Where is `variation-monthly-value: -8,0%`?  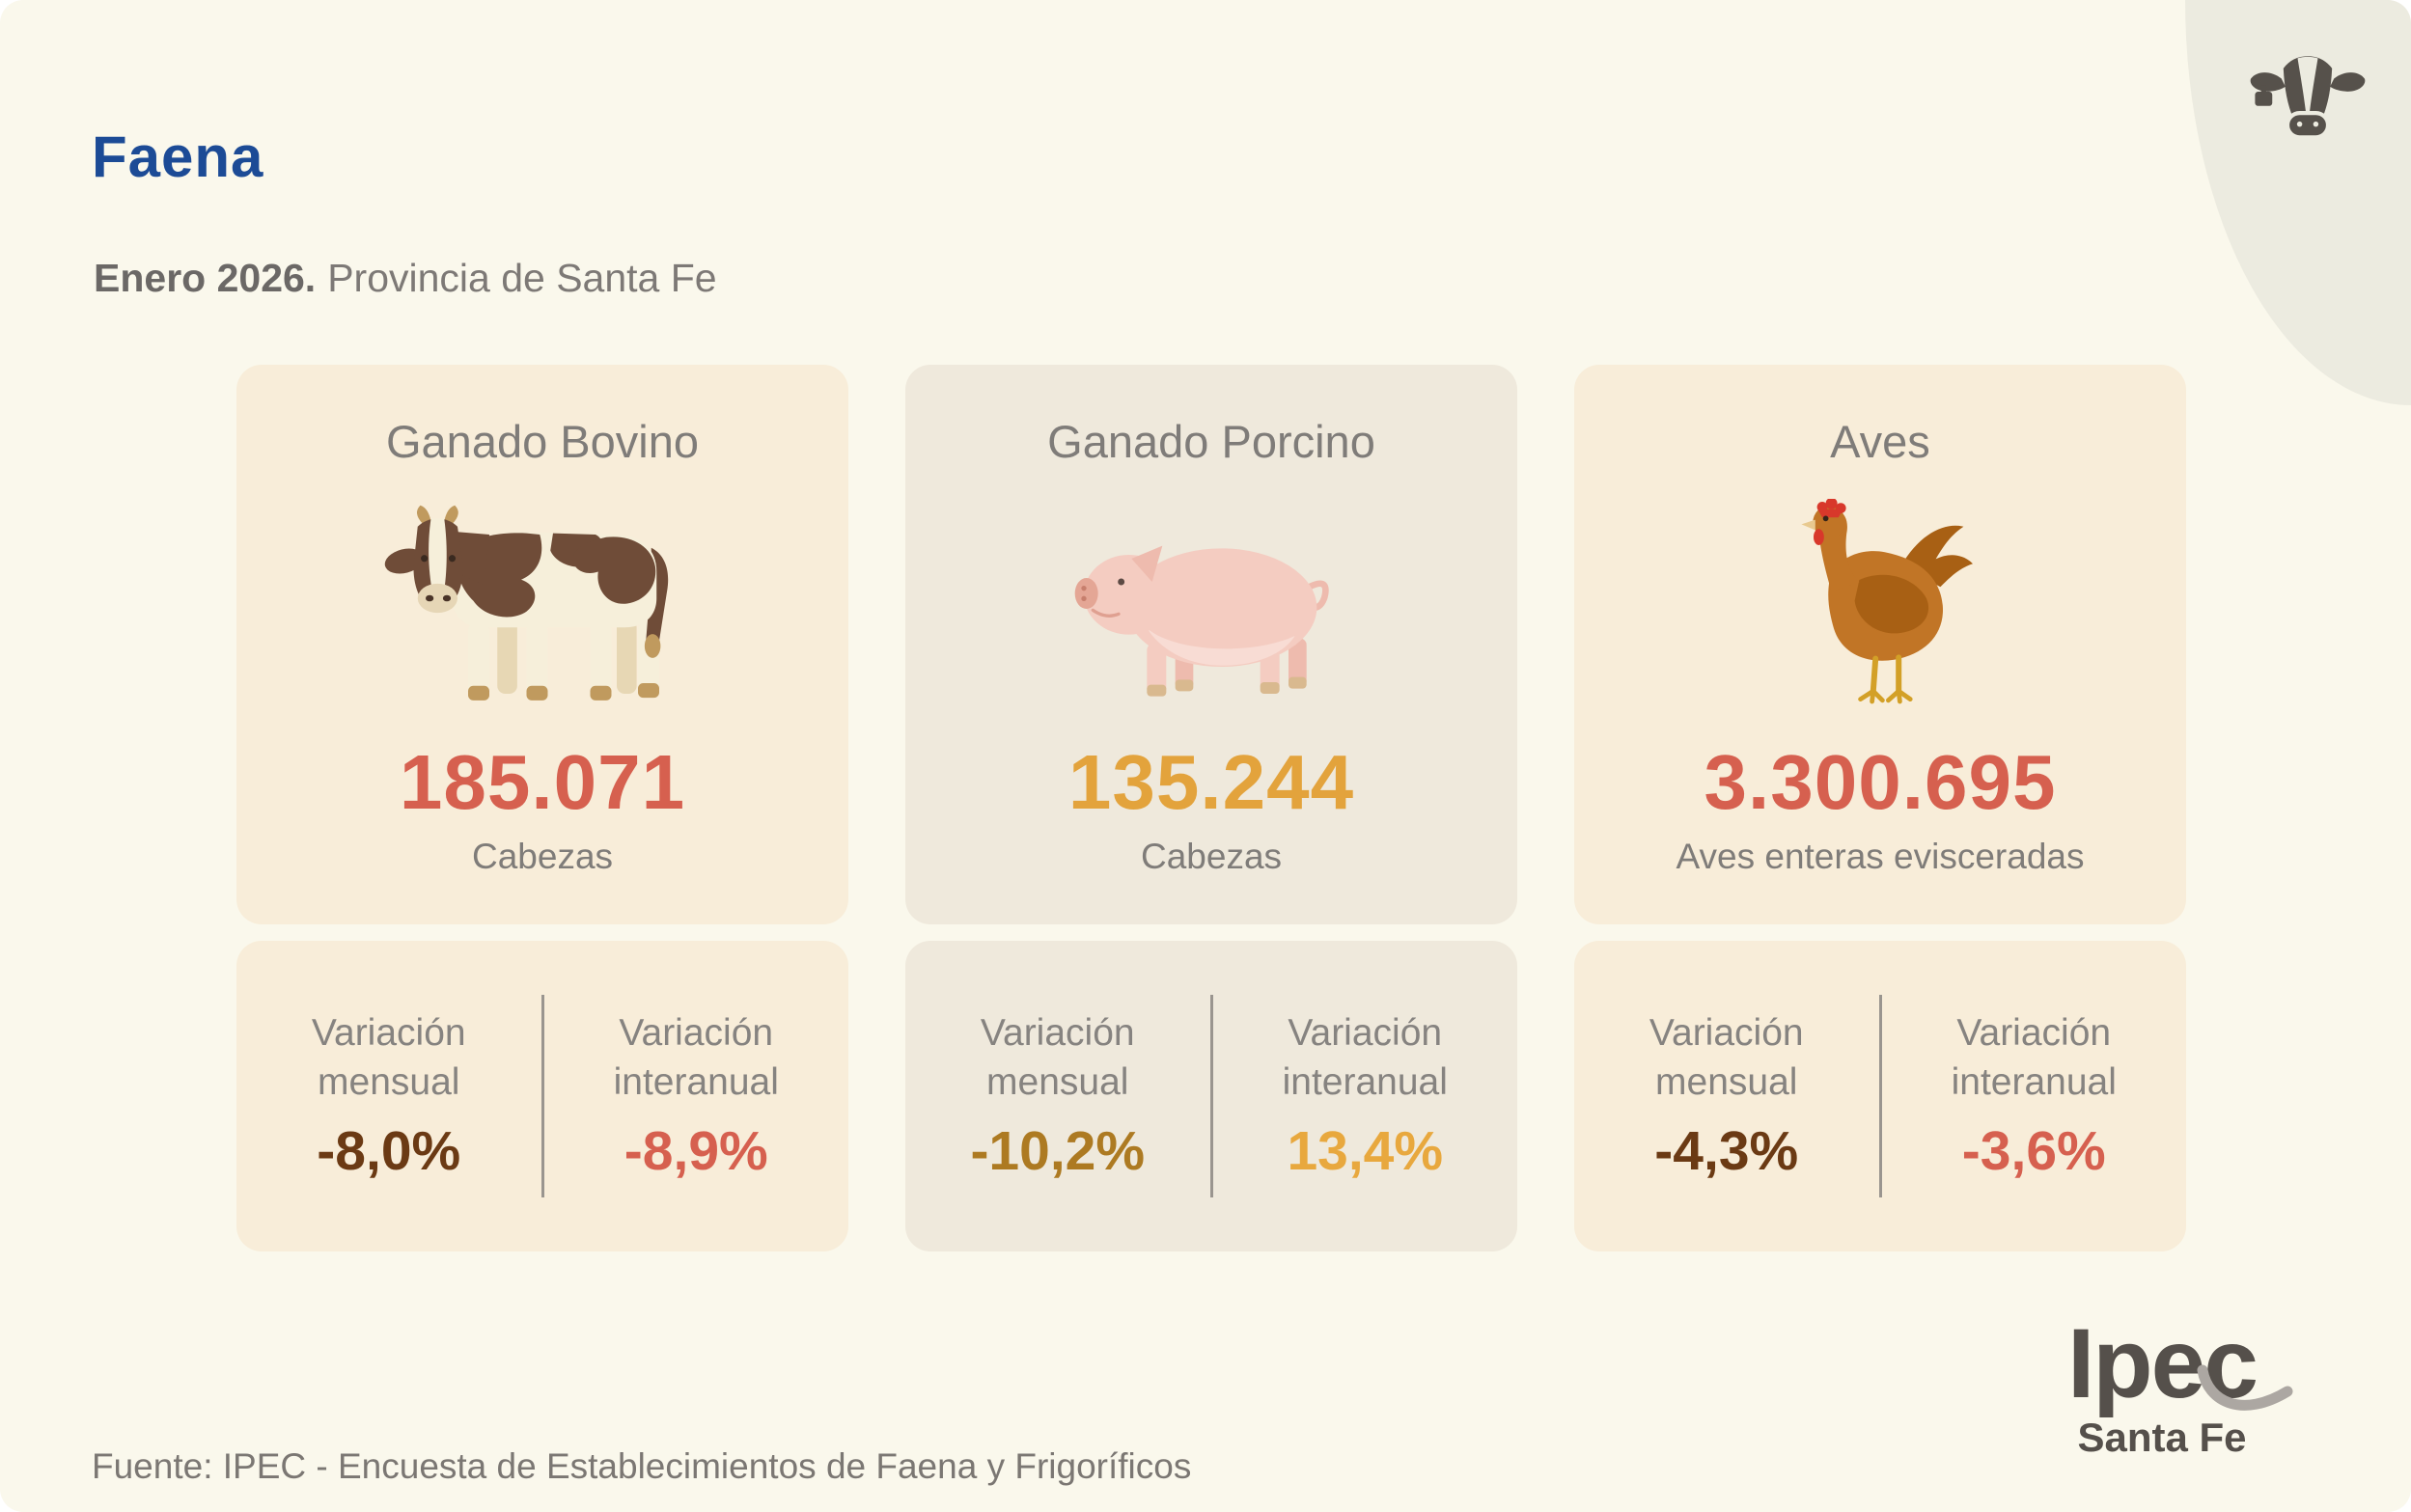
variation-monthly-value: -8,0% is located at coordinates (389, 1150).